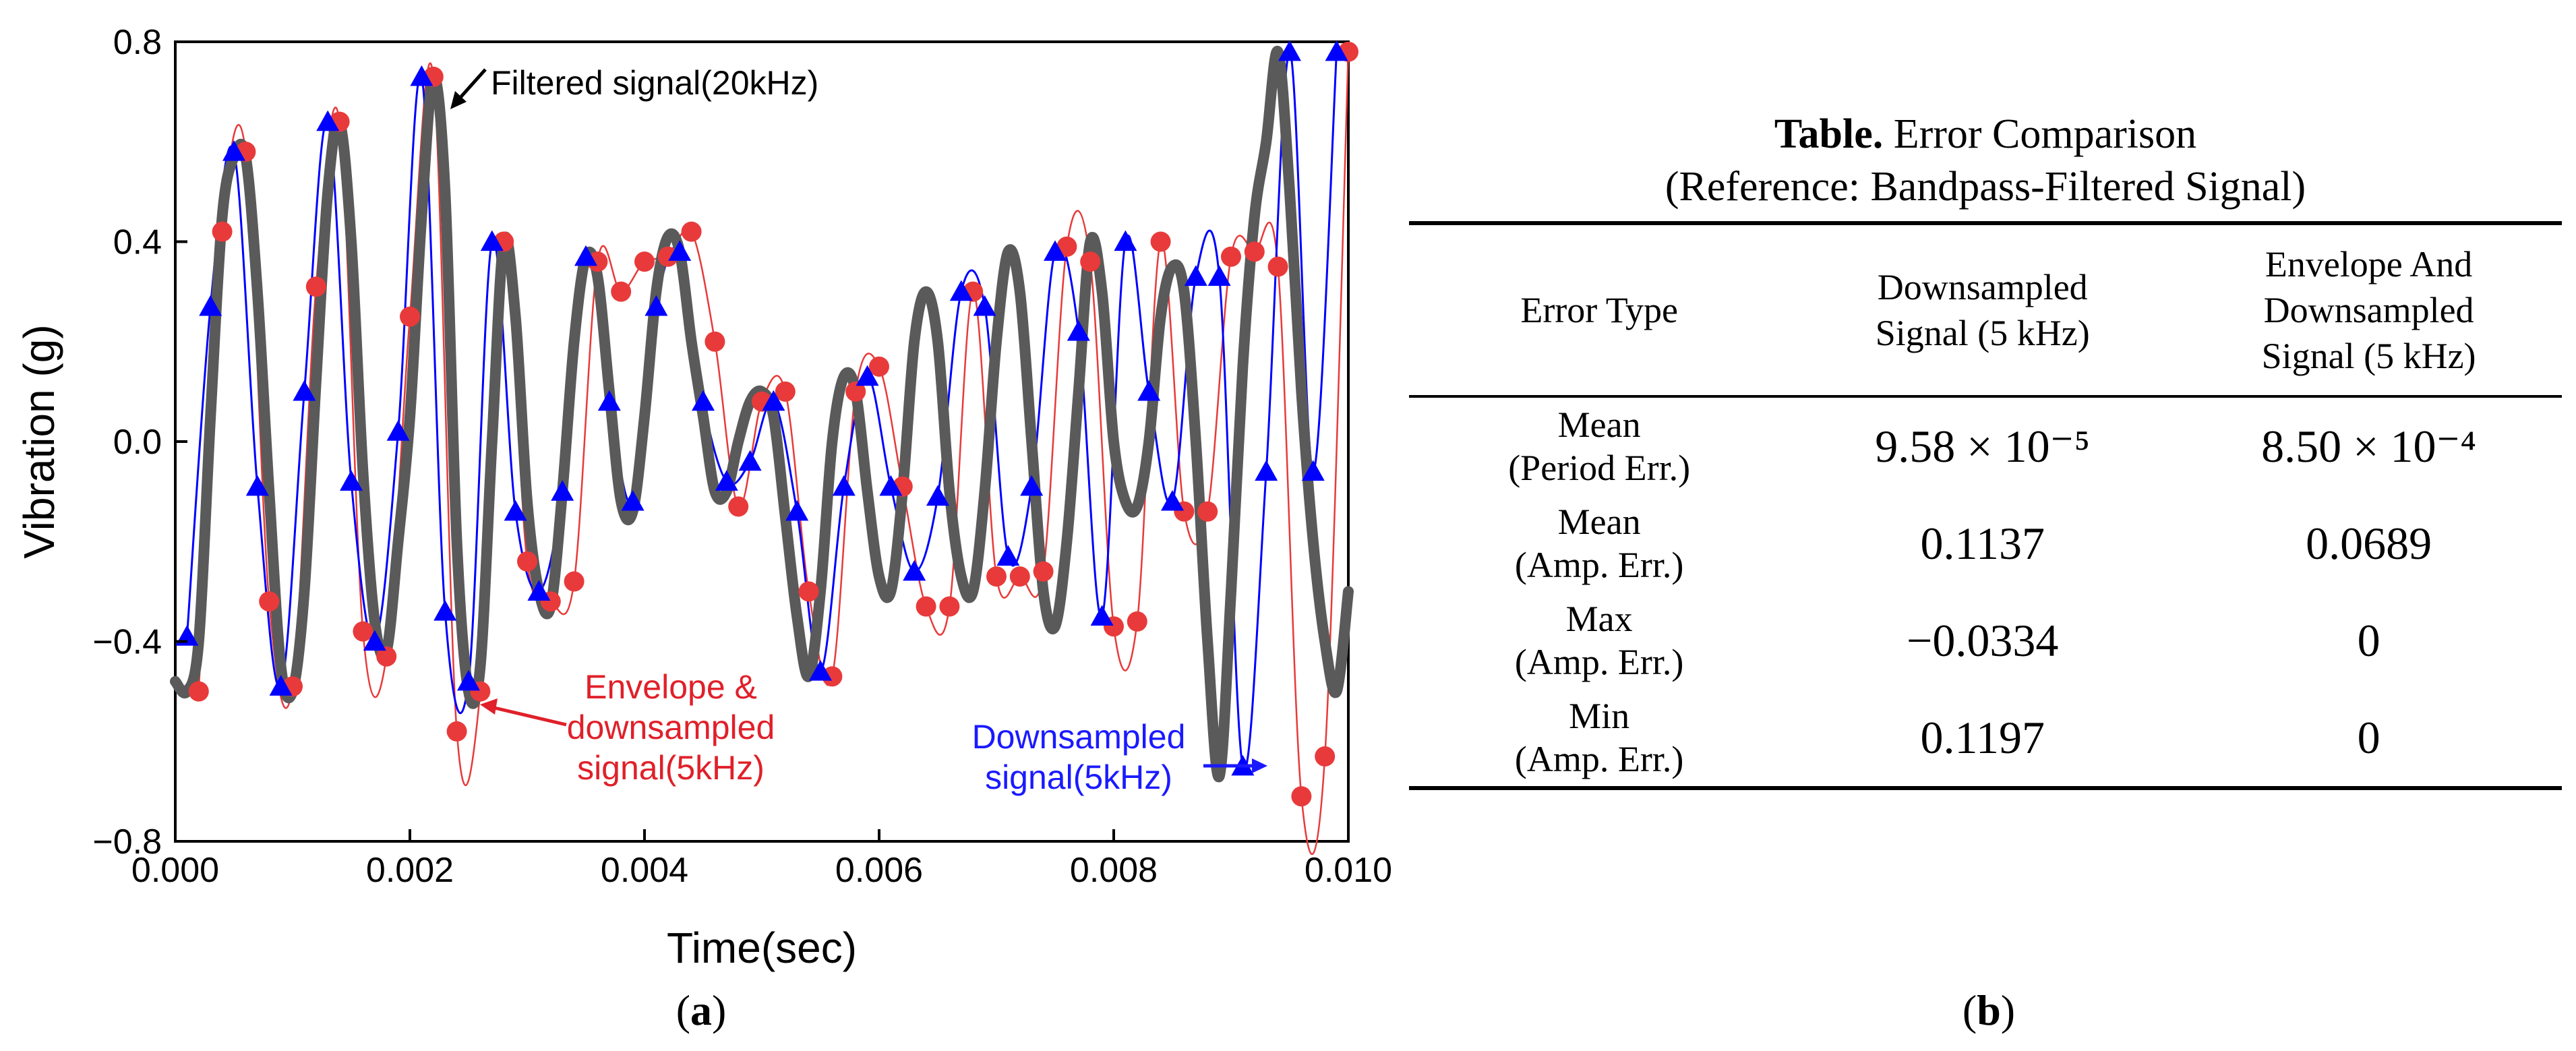 The height and width of the screenshot is (1051, 2576). I want to click on x-tick-label: 0.004, so click(644, 870).